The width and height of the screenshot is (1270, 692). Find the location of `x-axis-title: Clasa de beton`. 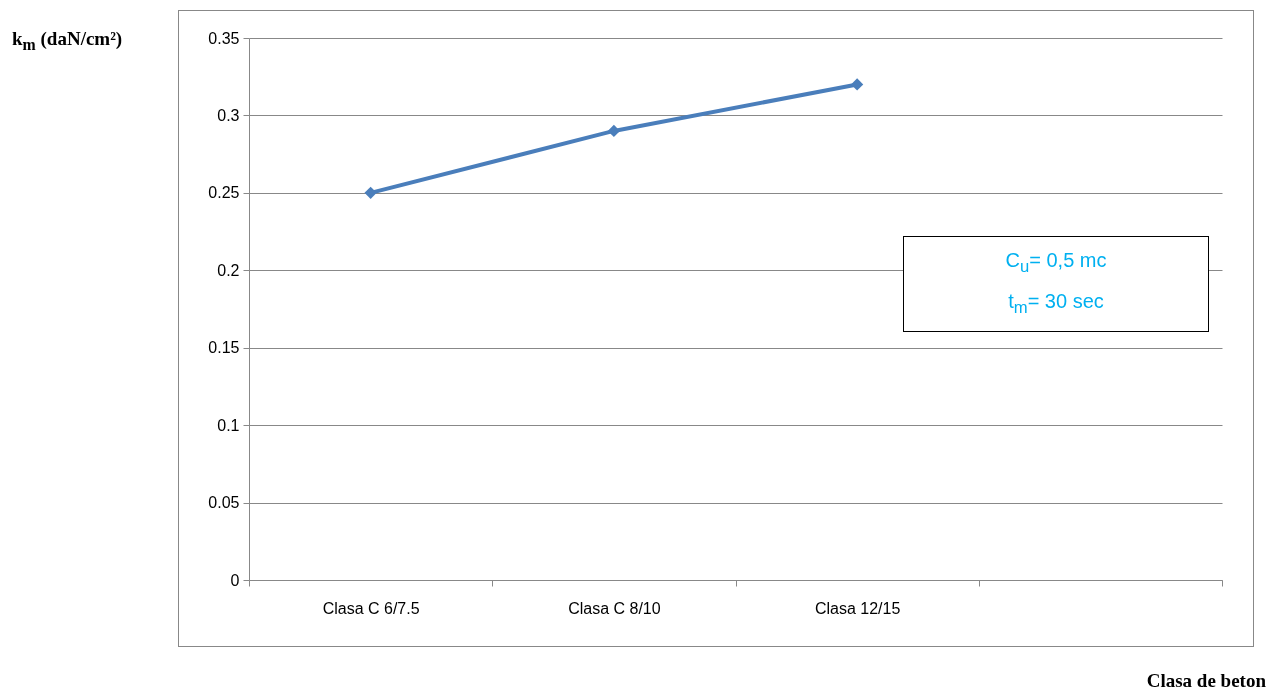

x-axis-title: Clasa de beton is located at coordinates (1206, 681).